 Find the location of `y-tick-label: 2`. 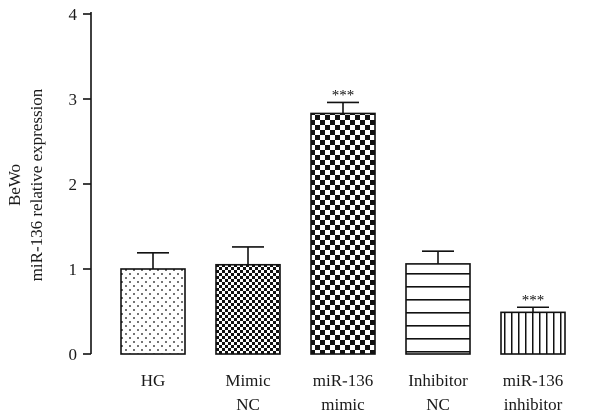

y-tick-label: 2 is located at coordinates (73, 184).